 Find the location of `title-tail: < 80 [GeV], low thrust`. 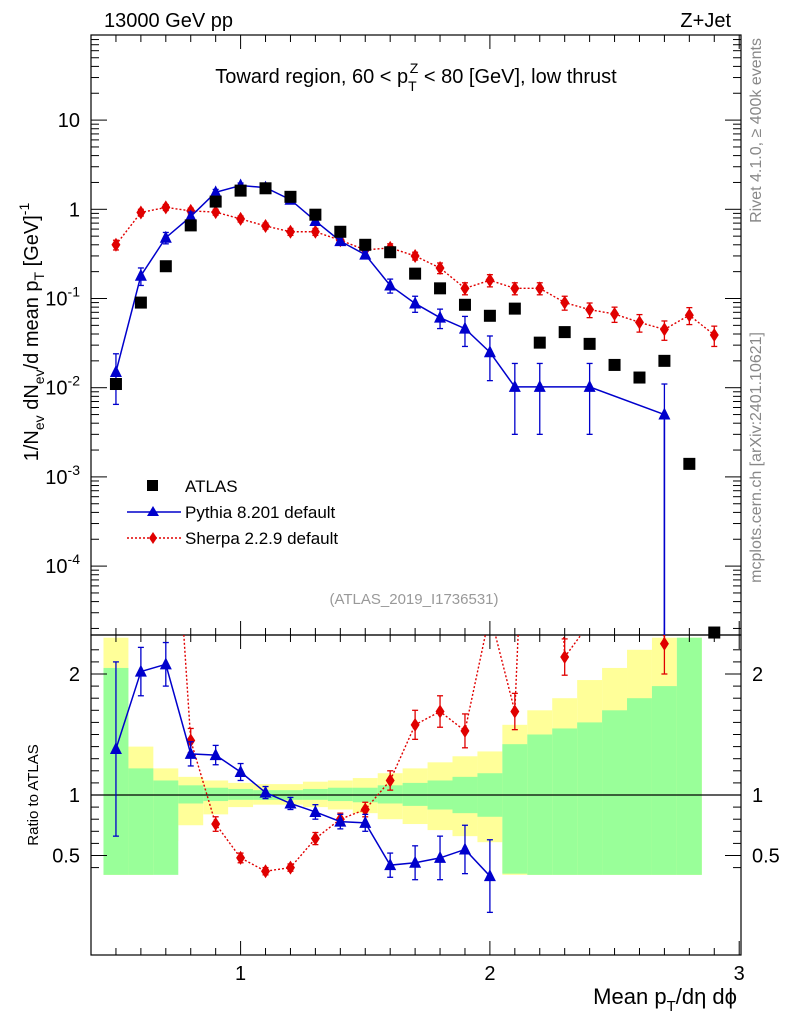

title-tail: < 80 [GeV], low thrust is located at coordinates (517, 77).